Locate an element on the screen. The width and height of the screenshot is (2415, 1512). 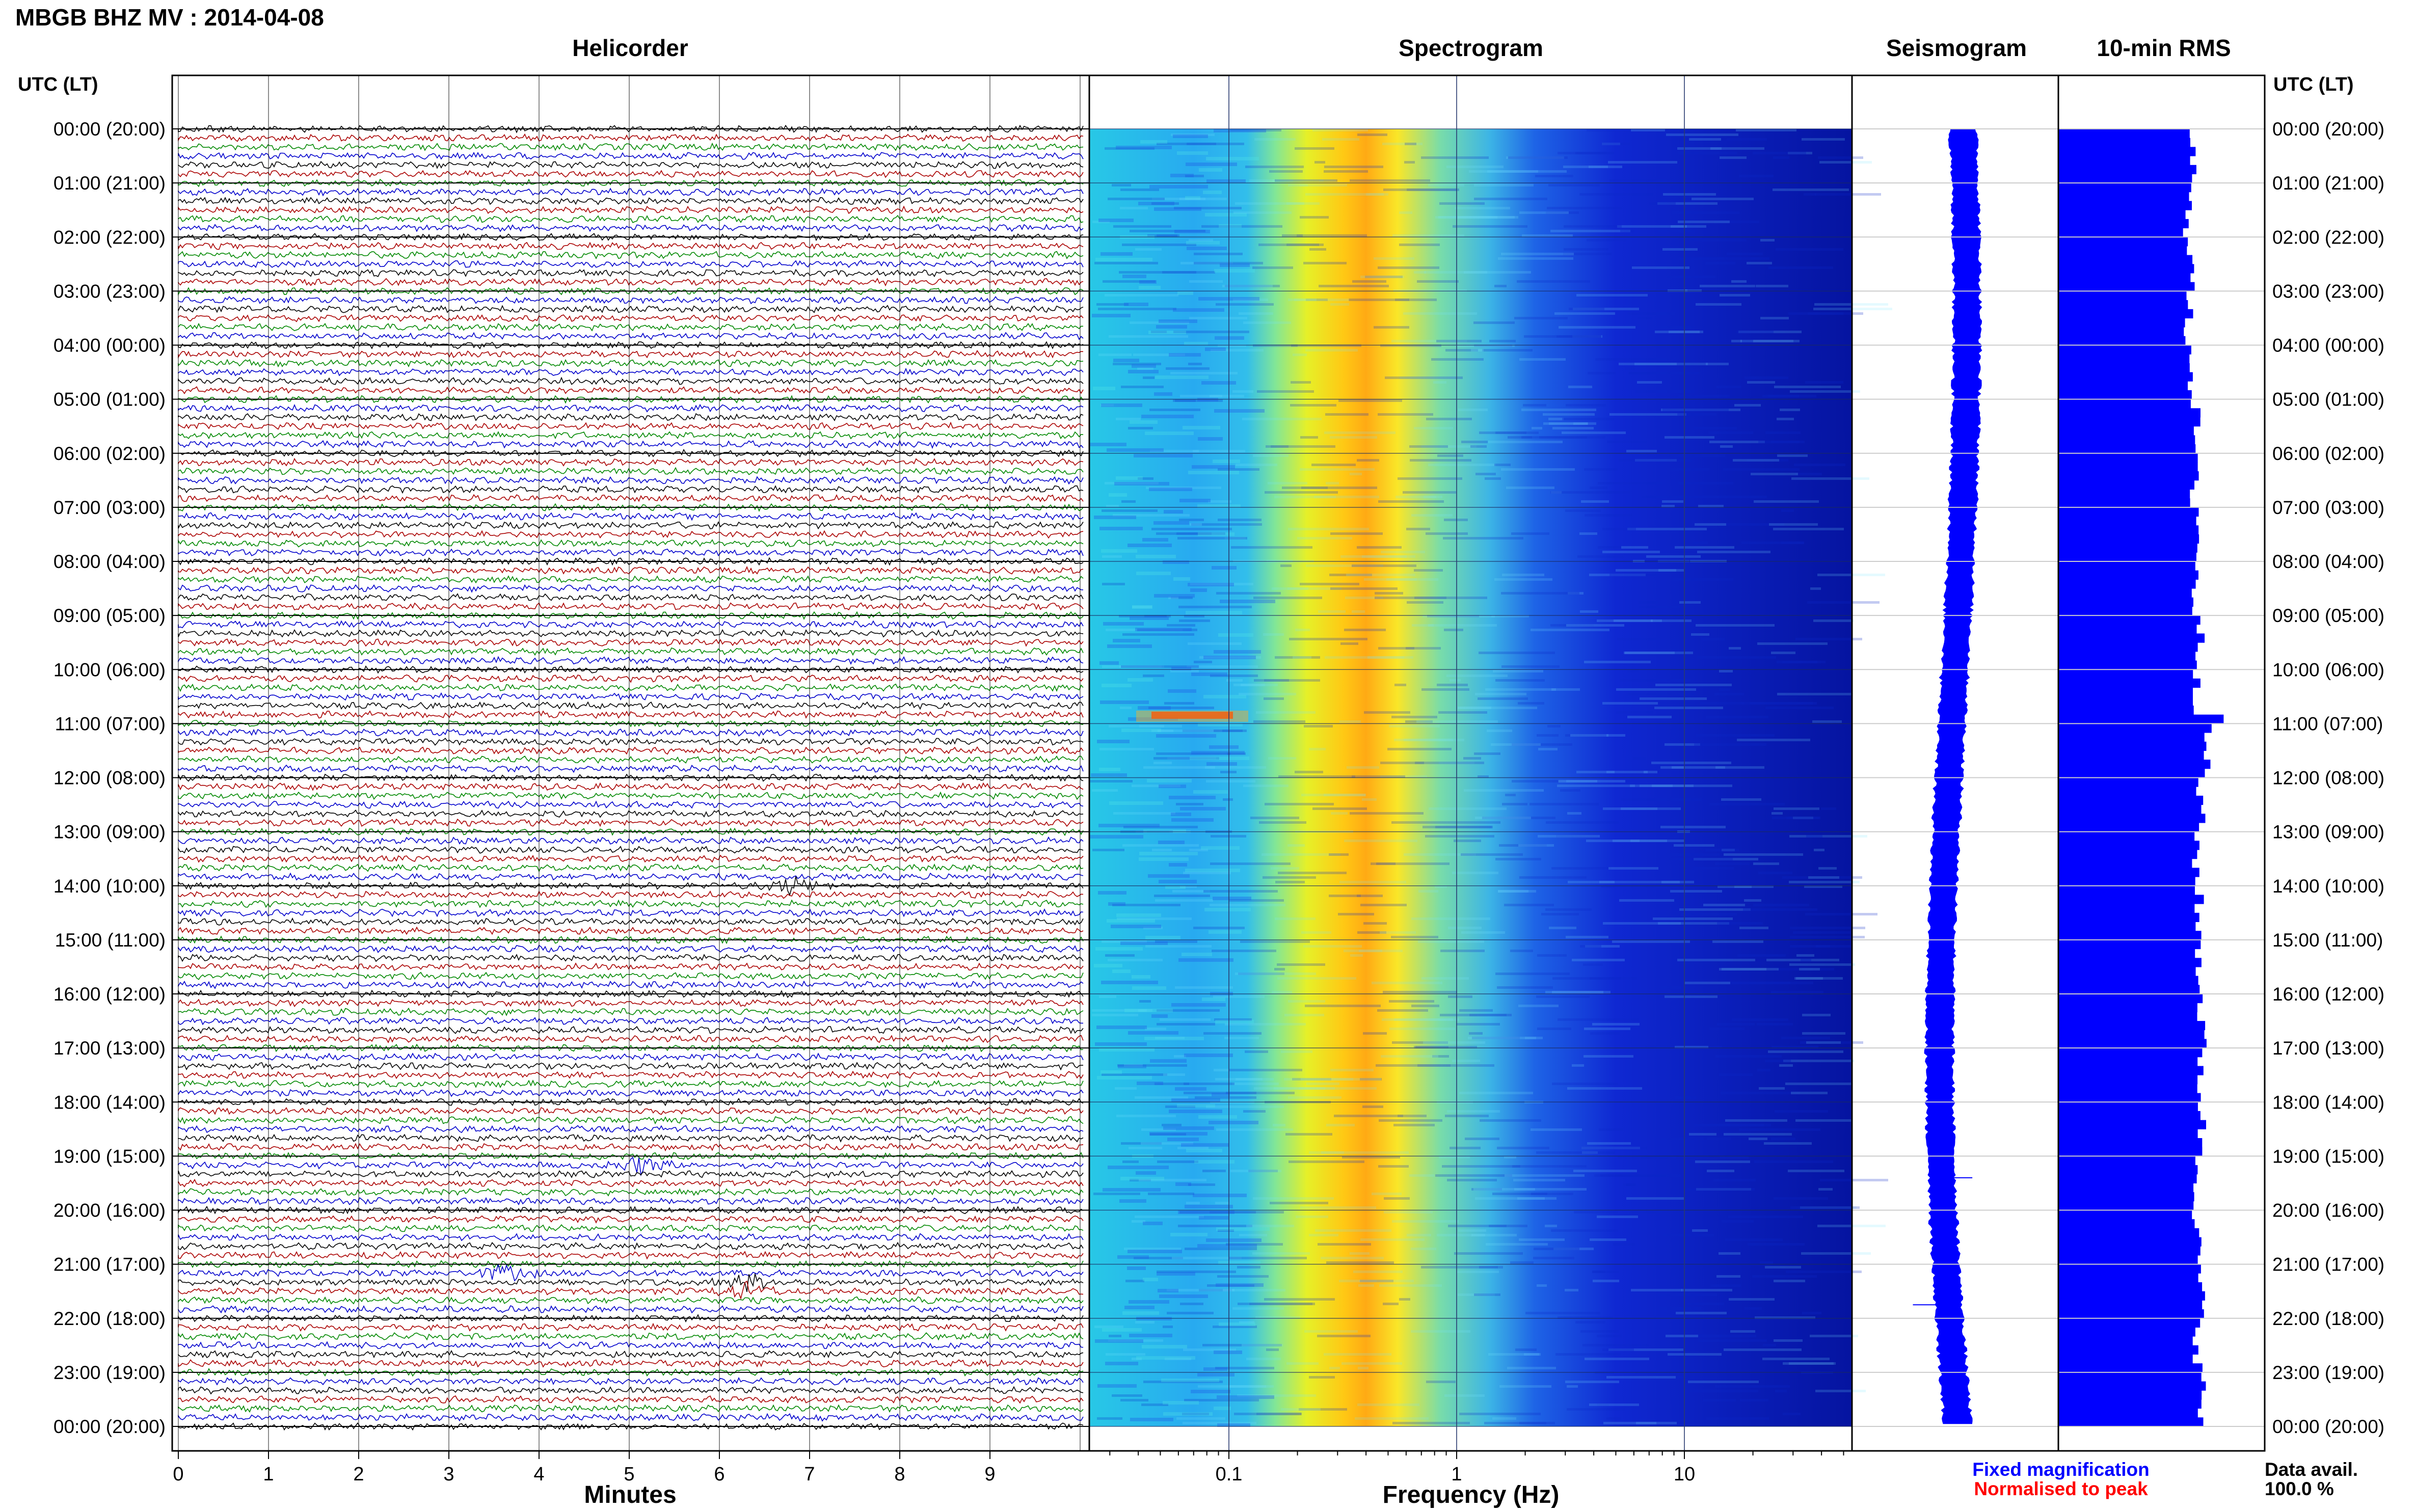
time-label-right: 23:00 (19:00) is located at coordinates (2328, 1373).